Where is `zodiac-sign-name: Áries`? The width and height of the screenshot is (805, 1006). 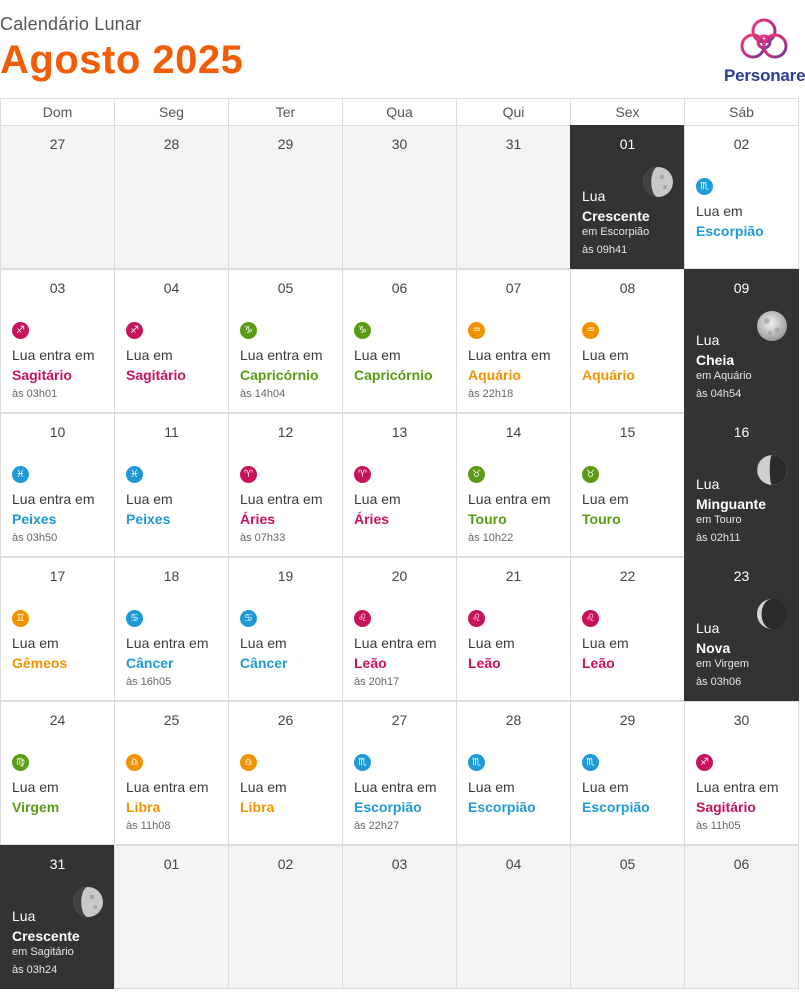 zodiac-sign-name: Áries is located at coordinates (258, 519).